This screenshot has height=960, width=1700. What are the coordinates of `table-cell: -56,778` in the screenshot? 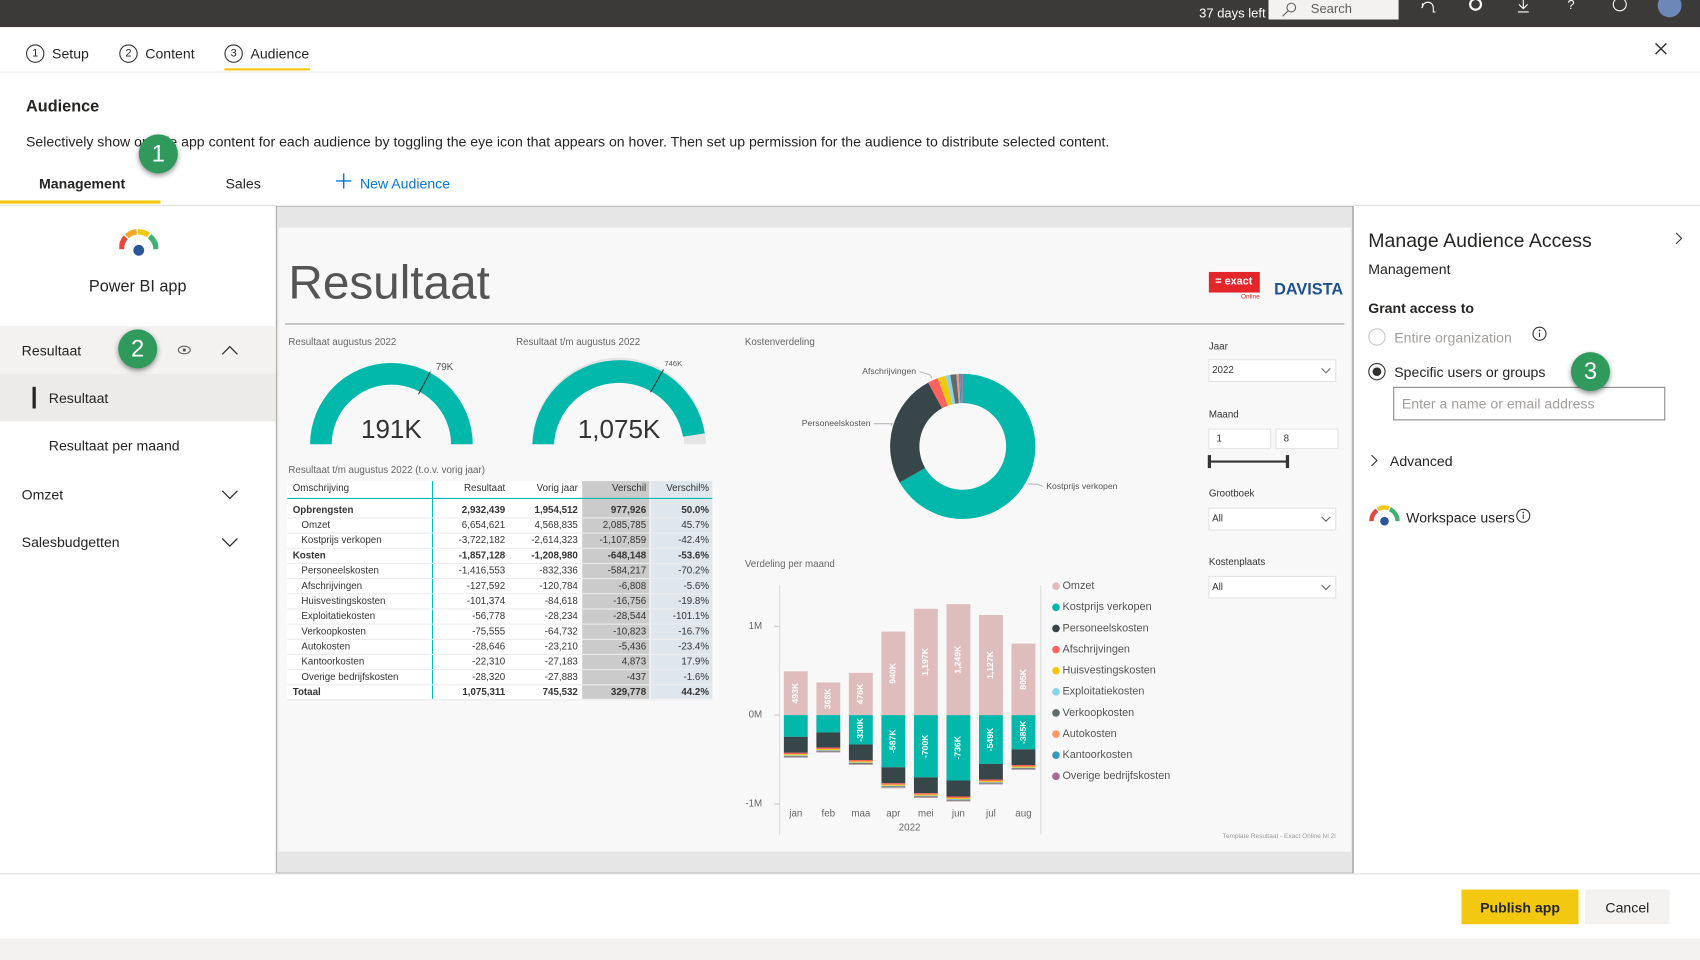 It's located at (488, 616).